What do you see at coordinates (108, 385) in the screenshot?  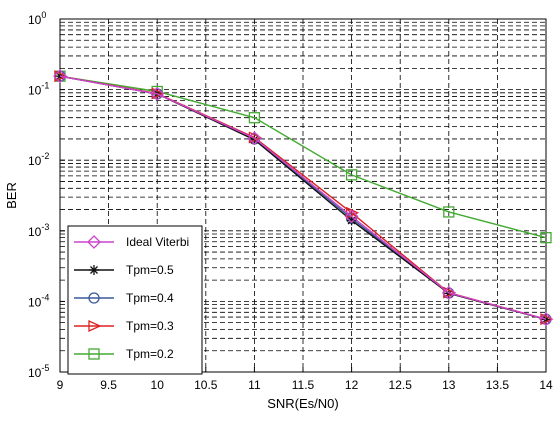 I see `x-tick-label: 9.5` at bounding box center [108, 385].